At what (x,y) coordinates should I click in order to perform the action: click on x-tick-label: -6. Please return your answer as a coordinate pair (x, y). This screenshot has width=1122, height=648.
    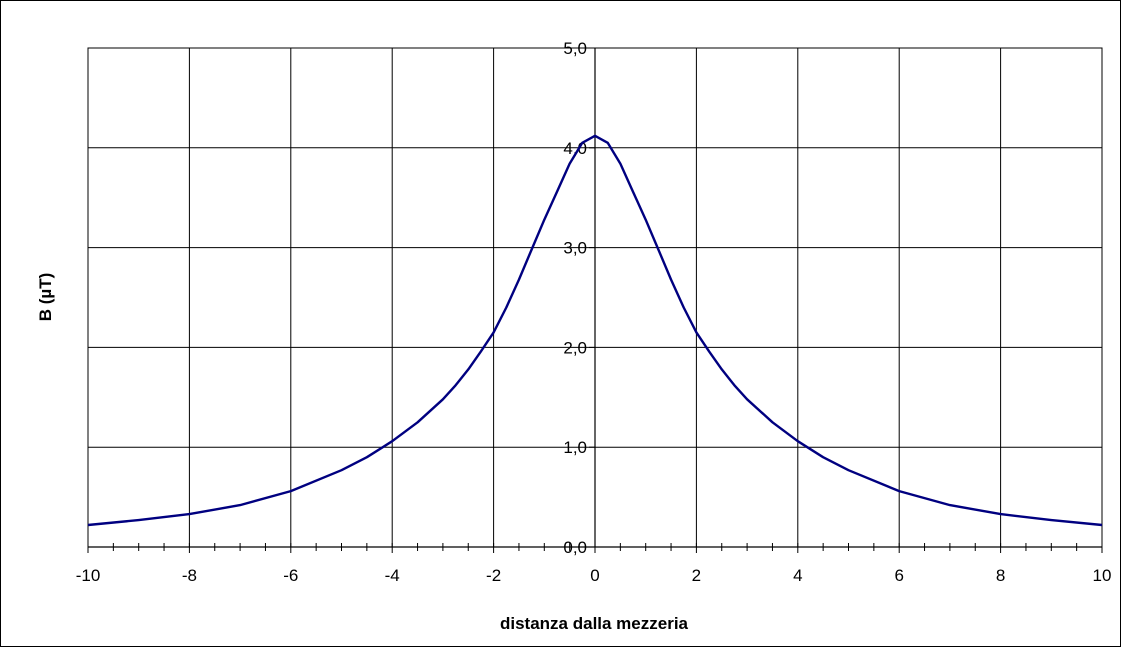
    Looking at the image, I should click on (290, 575).